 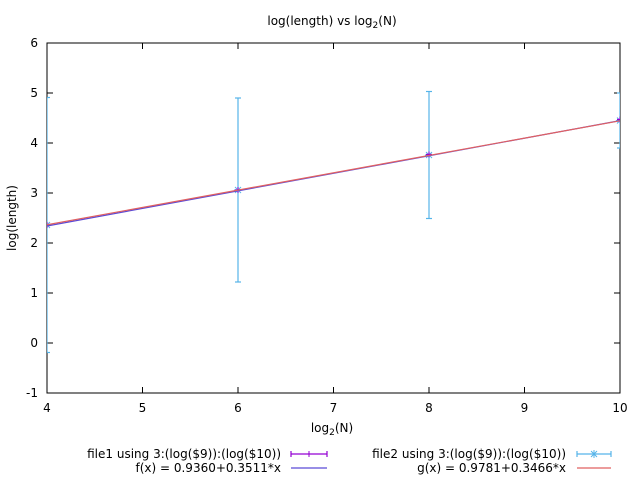 I want to click on y-tick-label: 2, so click(x=34, y=243).